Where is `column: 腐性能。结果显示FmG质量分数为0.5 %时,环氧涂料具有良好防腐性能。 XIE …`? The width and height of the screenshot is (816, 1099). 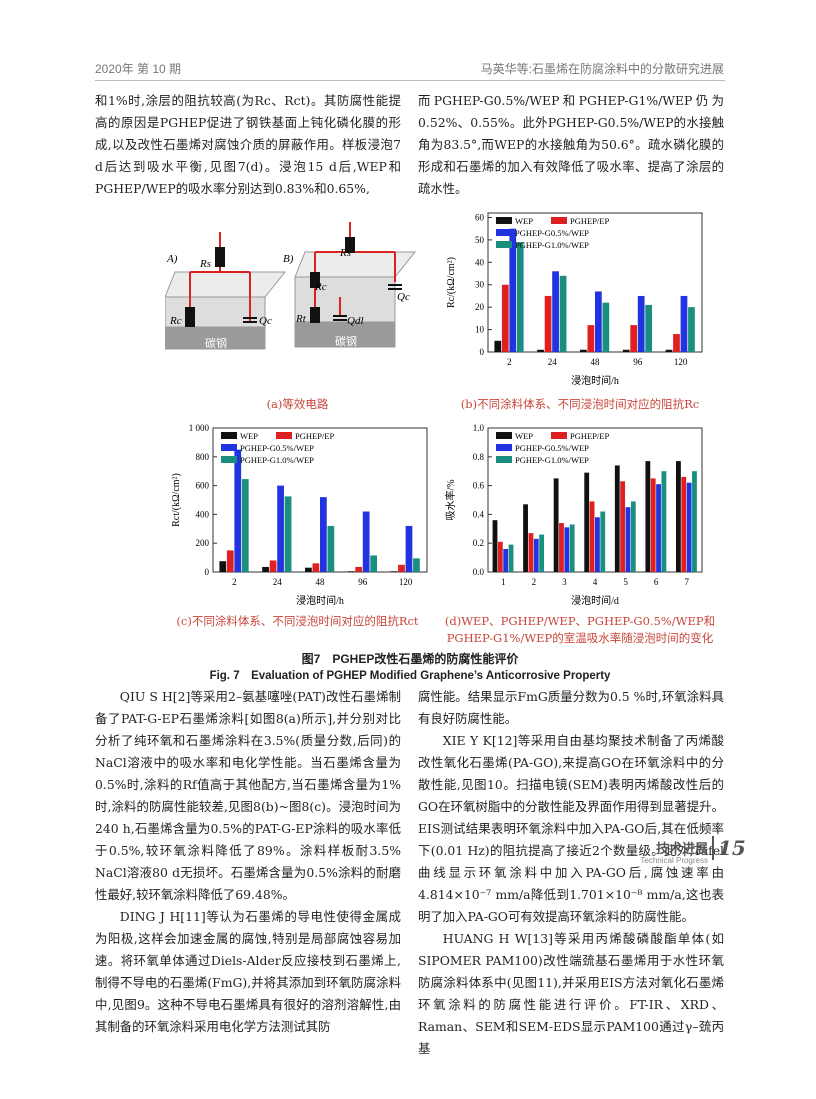 column: 腐性能。结果显示FmG质量分数为0.5 %时,环氧涂料具有良好防腐性能。 XIE … is located at coordinates (571, 873).